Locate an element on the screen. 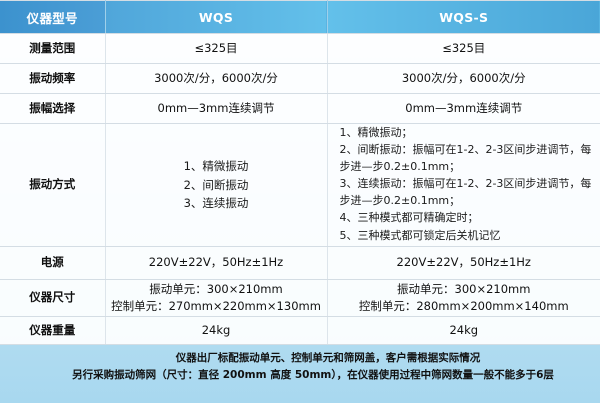 This screenshot has width=600, height=403. table-header: 仪器型号 WQS WQS-S is located at coordinates (300, 17).